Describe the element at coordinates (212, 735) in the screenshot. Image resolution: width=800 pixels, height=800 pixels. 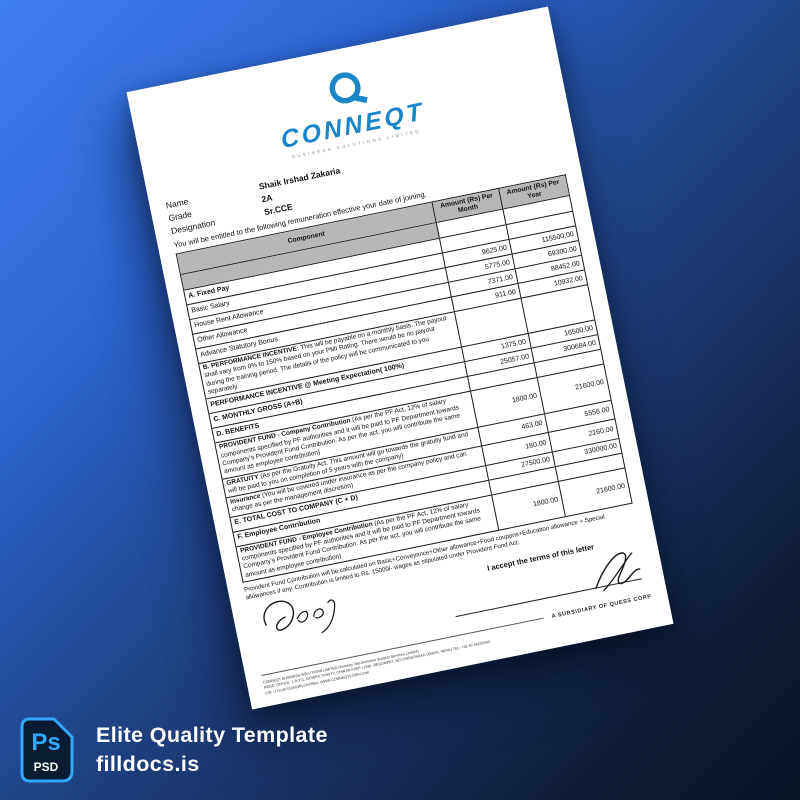
I see `caption-title: Elite Quality Template` at that location.